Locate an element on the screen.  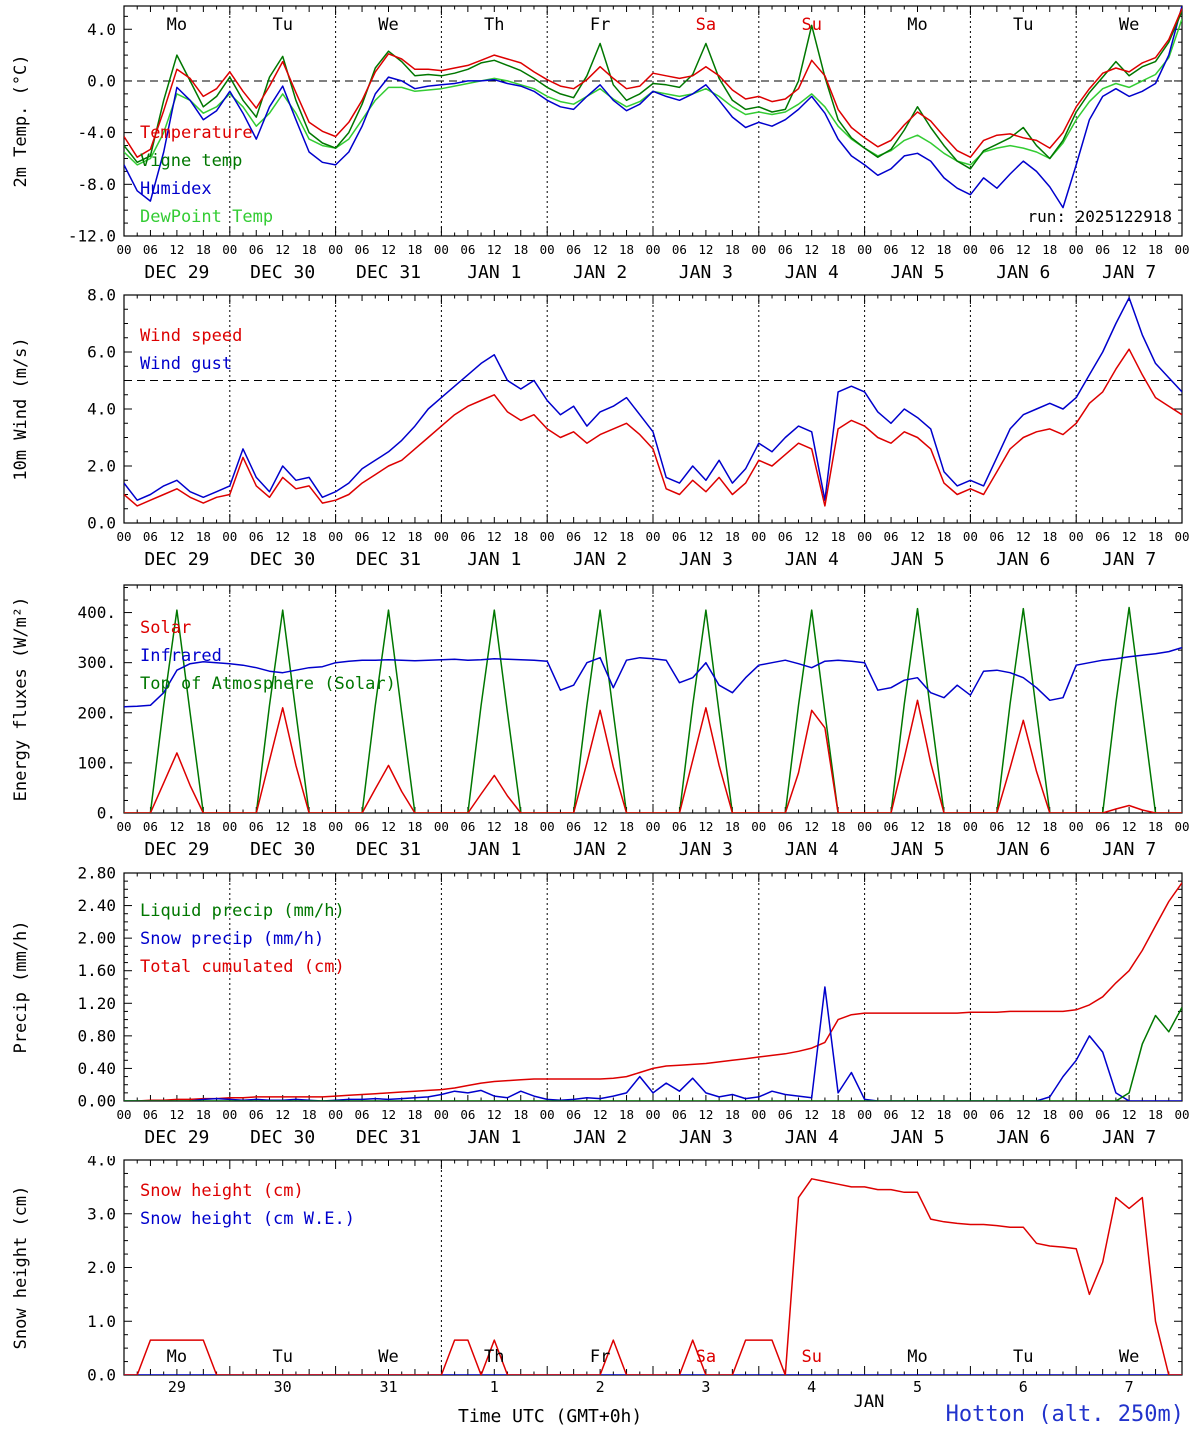
weekday-label: We is located at coordinates (388, 25).